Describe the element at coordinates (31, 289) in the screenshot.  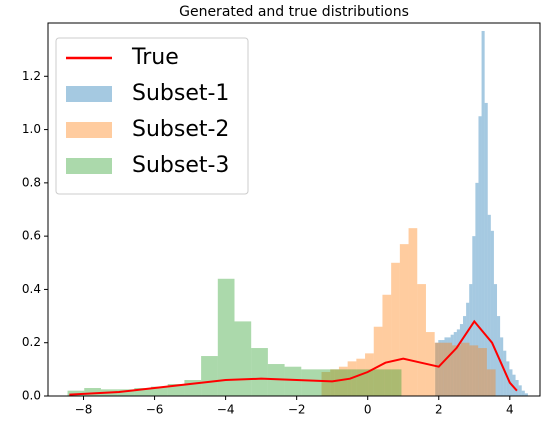
I see `y-tick-label: 0.4` at that location.